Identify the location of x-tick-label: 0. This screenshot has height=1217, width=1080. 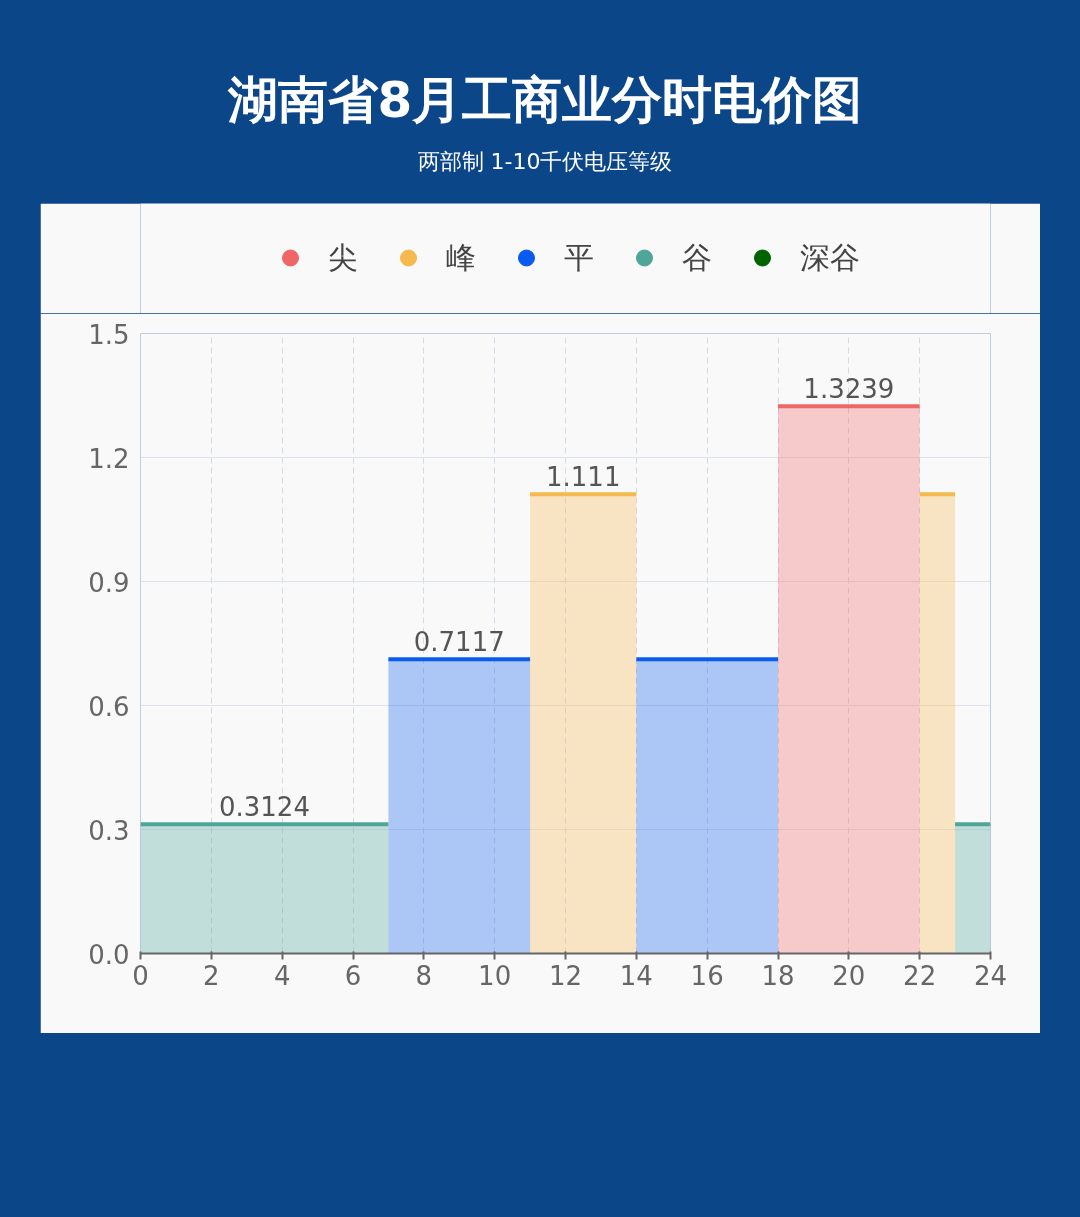
(140, 975).